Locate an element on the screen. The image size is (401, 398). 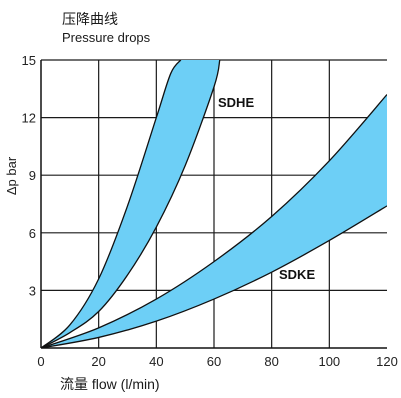
series-label-sdke: SDKE is located at coordinates (297, 274).